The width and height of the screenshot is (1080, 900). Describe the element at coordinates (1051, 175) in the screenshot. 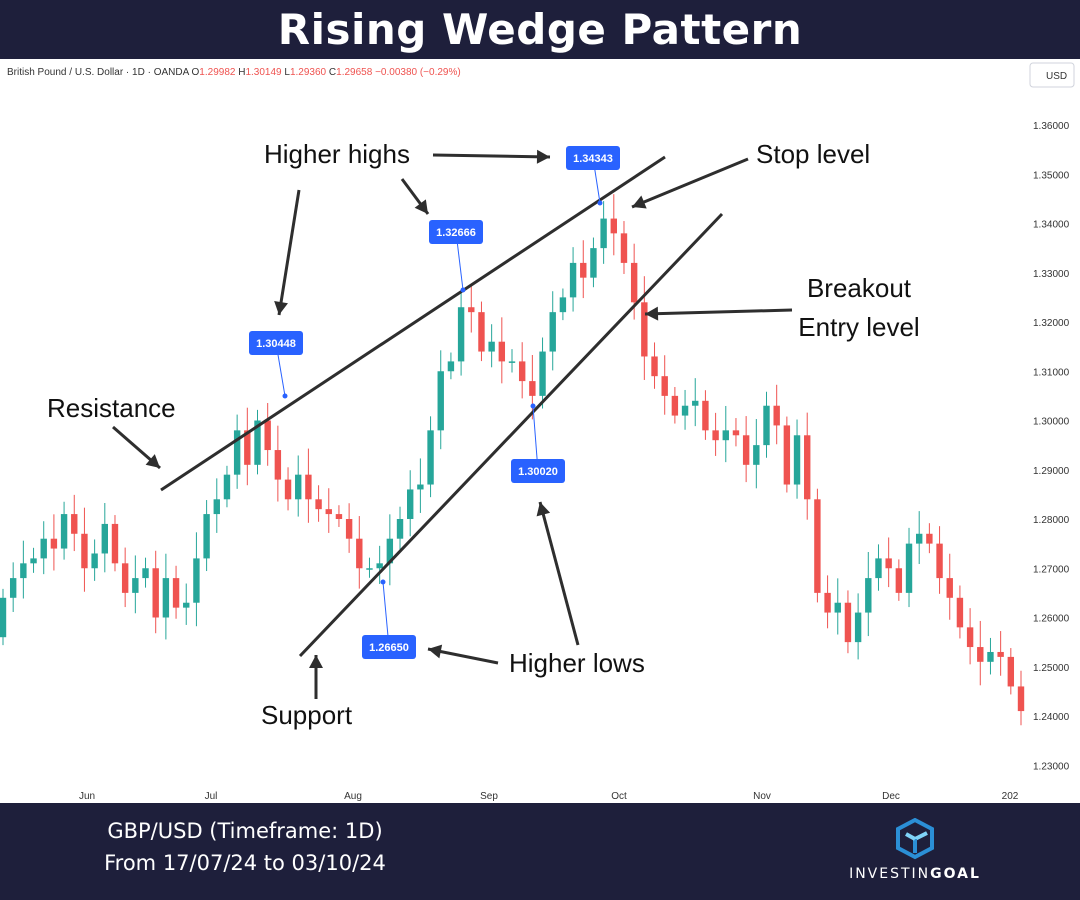

I see `y-tick-label: 1.35000` at that location.